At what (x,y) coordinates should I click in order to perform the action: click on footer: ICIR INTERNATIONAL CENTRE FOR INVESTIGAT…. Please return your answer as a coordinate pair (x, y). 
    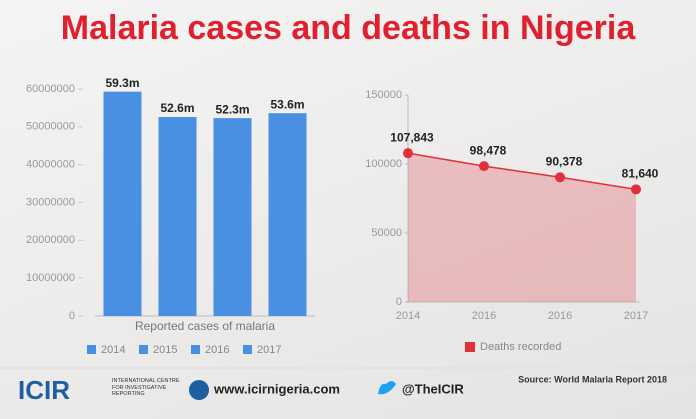
    Looking at the image, I should click on (342, 389).